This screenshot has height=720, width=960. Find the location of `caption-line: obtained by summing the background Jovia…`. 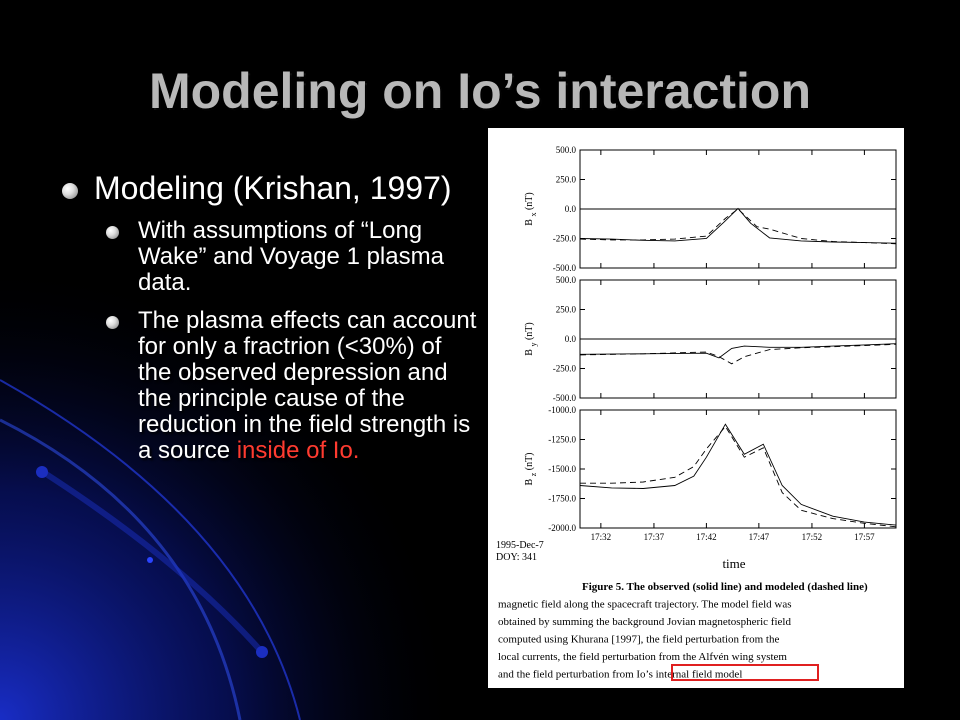

caption-line: obtained by summing the background Jovia… is located at coordinates (644, 622).